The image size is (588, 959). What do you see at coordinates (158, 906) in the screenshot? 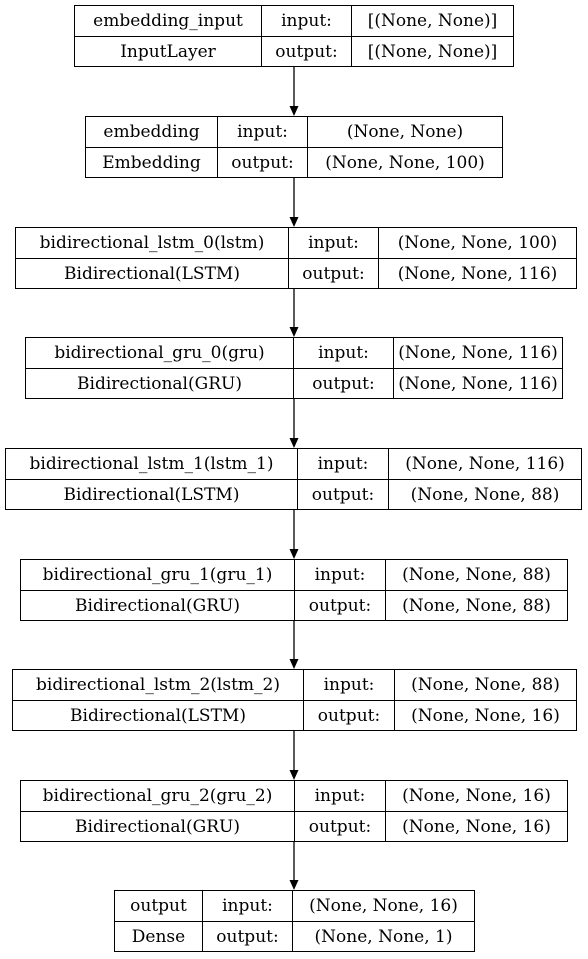
I see `layer-name: output` at bounding box center [158, 906].